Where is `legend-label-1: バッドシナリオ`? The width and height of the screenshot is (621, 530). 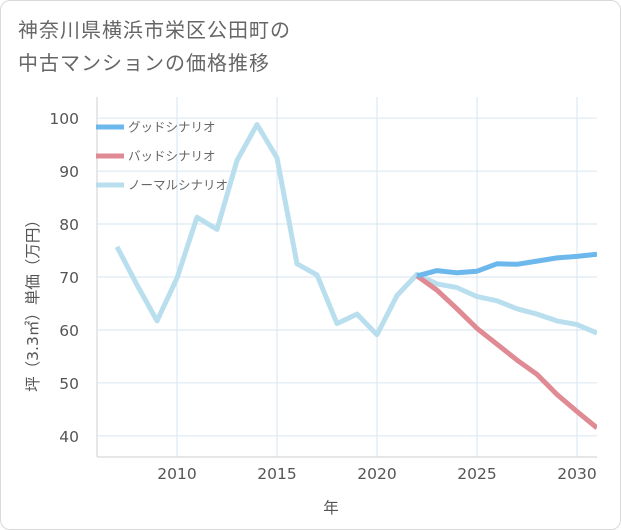 legend-label-1: バッドシナリオ is located at coordinates (172, 156).